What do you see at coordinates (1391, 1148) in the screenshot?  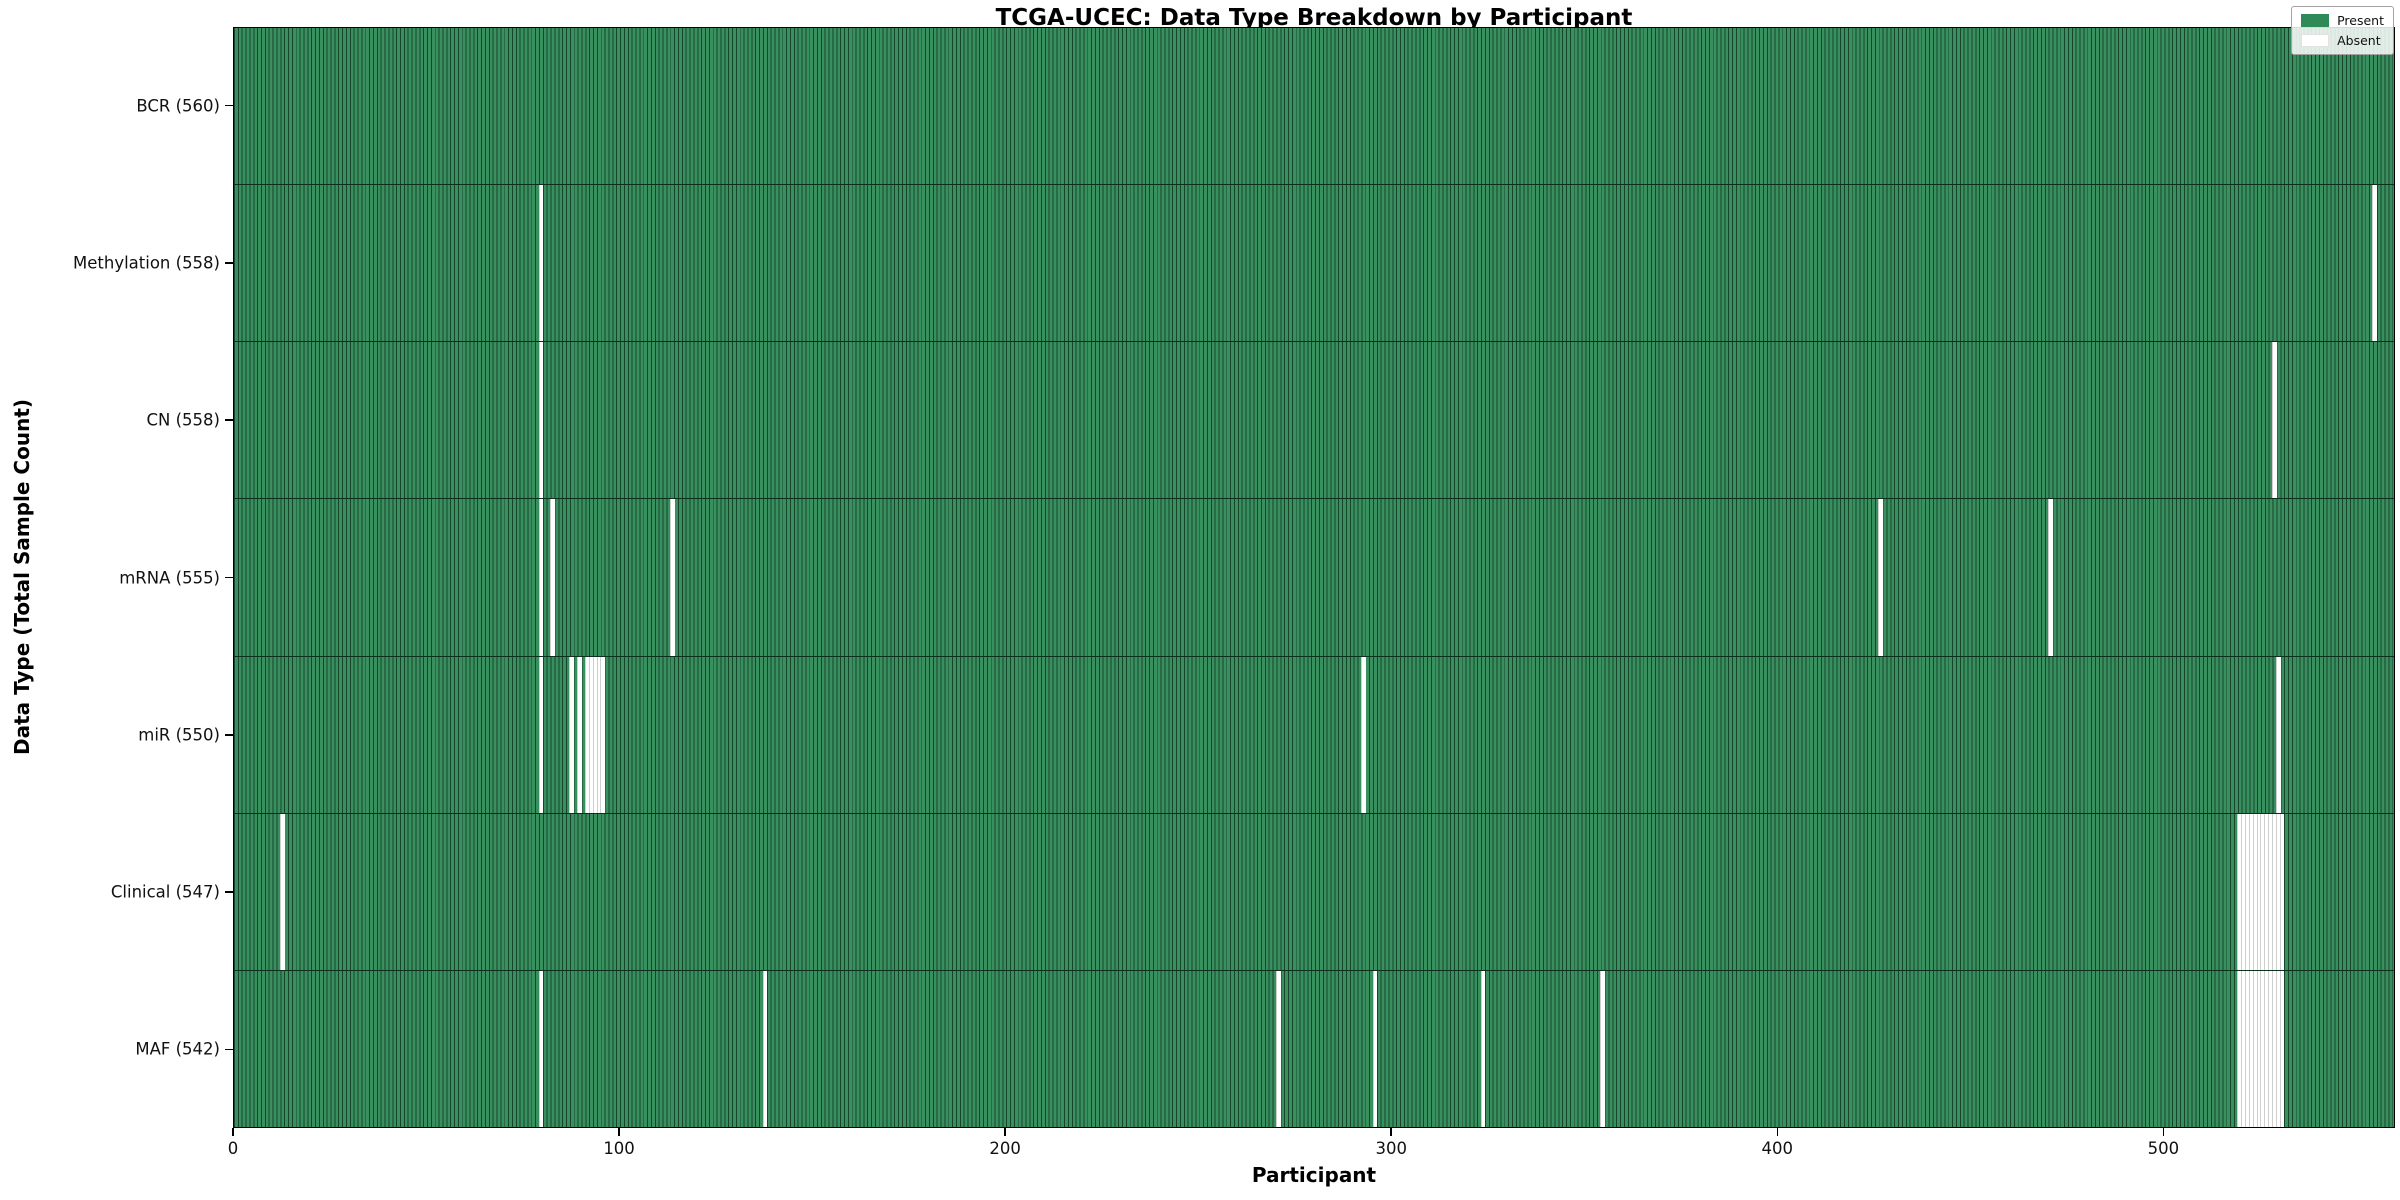 I see `x-tick-label: 300` at bounding box center [1391, 1148].